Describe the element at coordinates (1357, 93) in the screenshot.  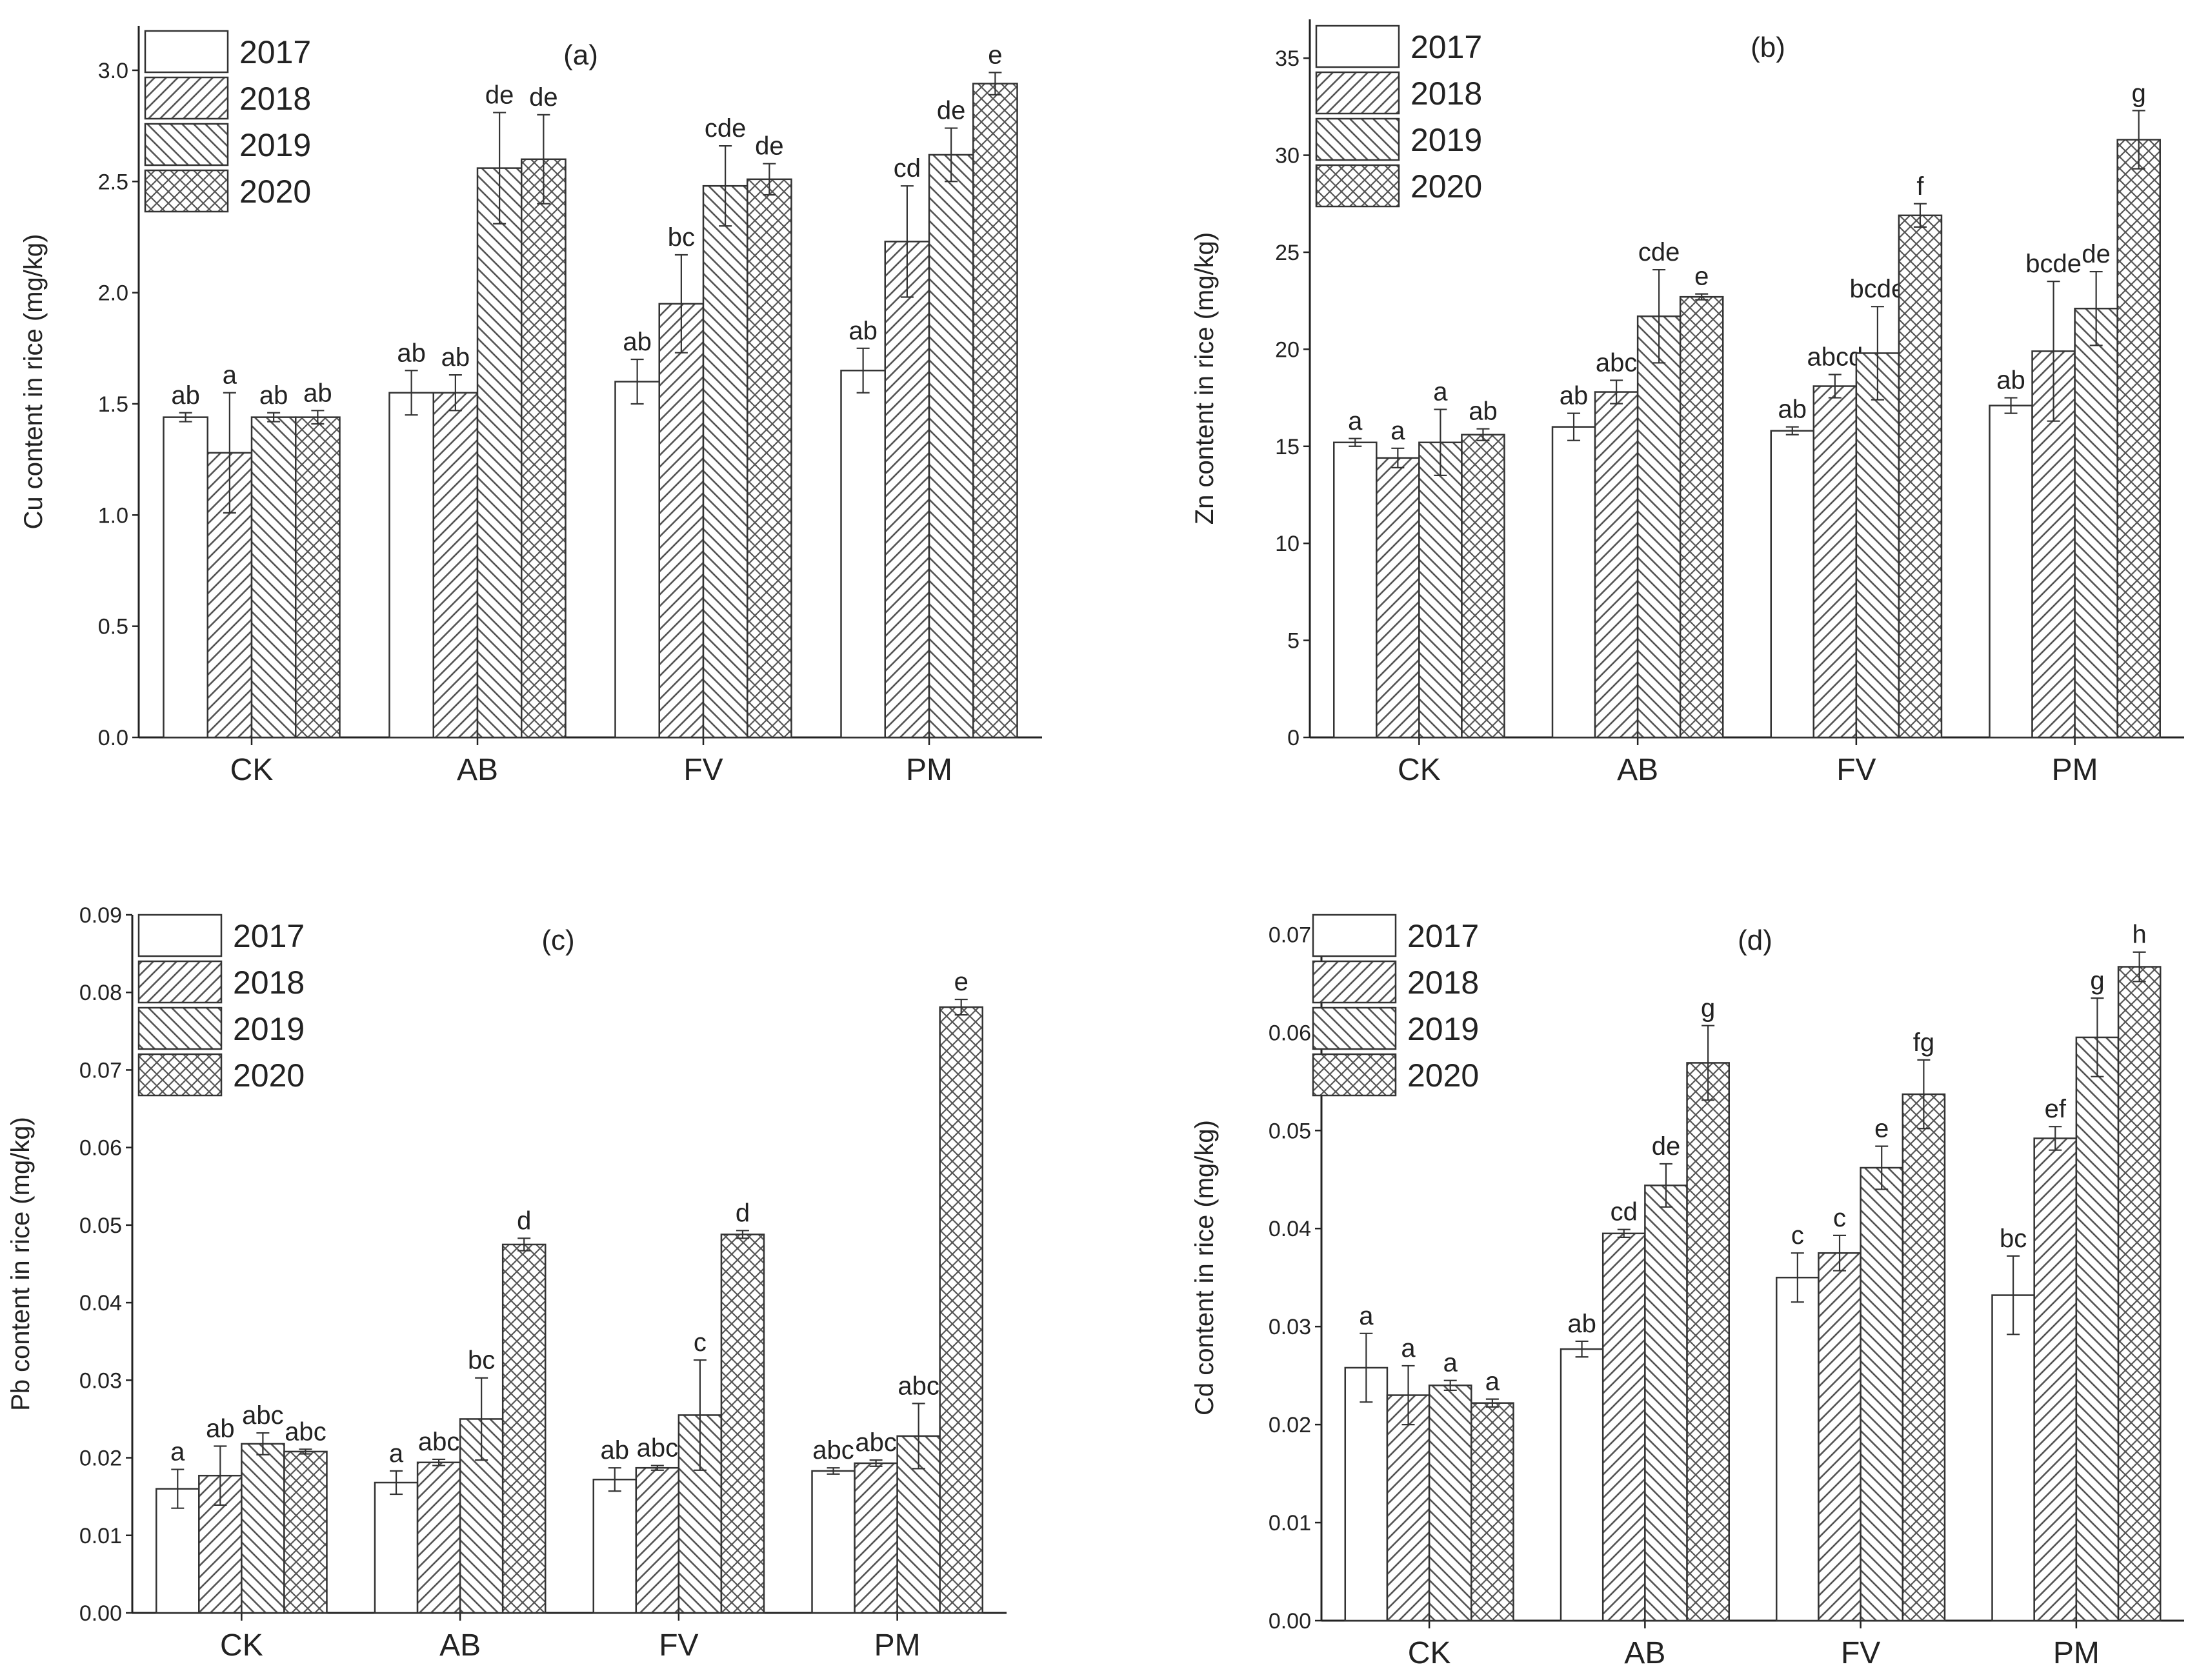
I see `legend-swatch-2018` at that location.